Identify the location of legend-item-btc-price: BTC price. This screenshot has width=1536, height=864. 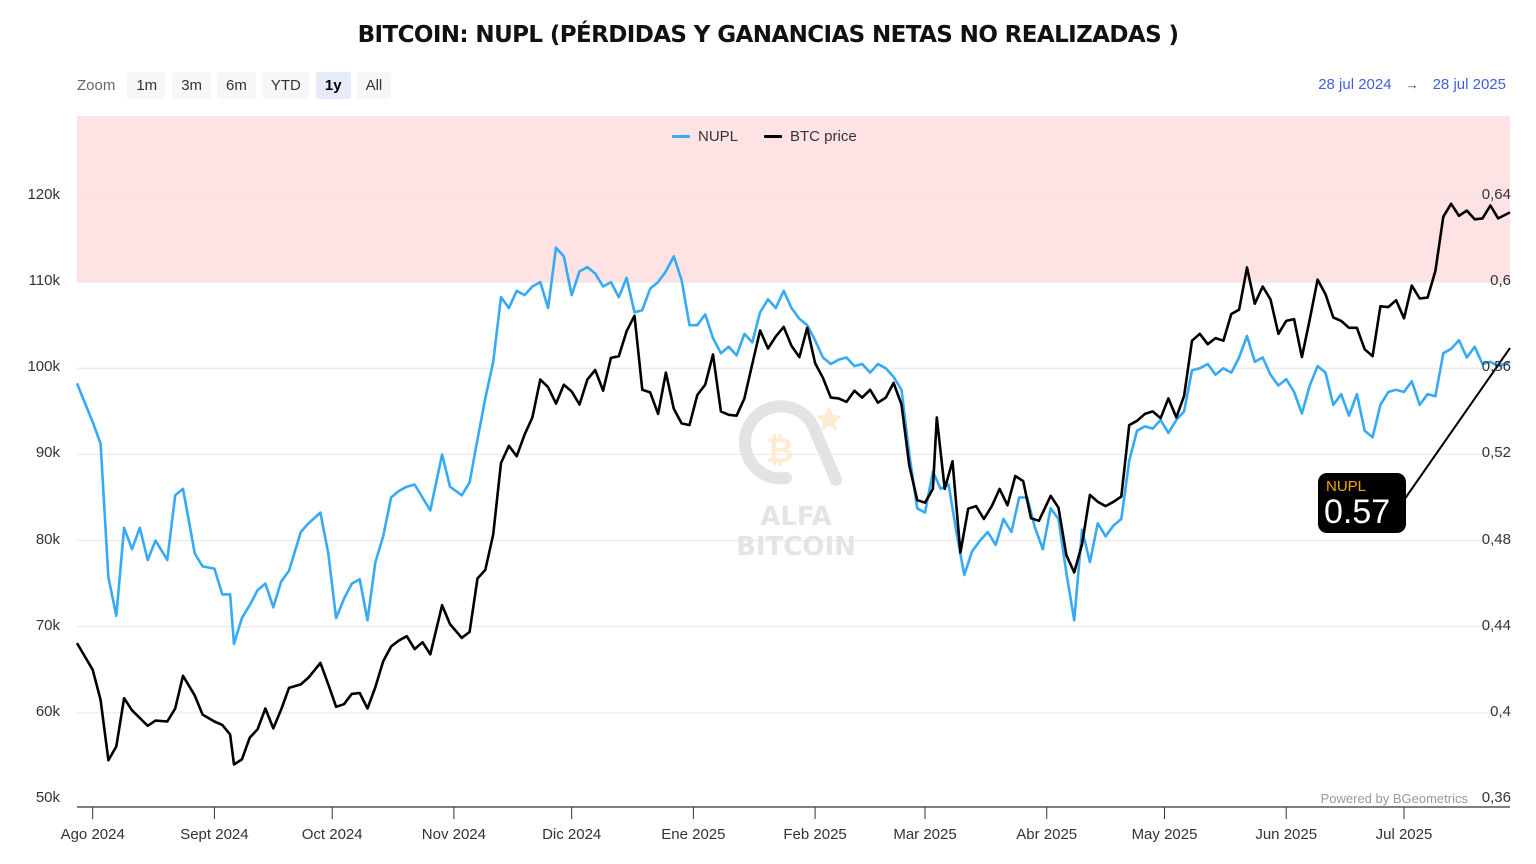
(810, 136).